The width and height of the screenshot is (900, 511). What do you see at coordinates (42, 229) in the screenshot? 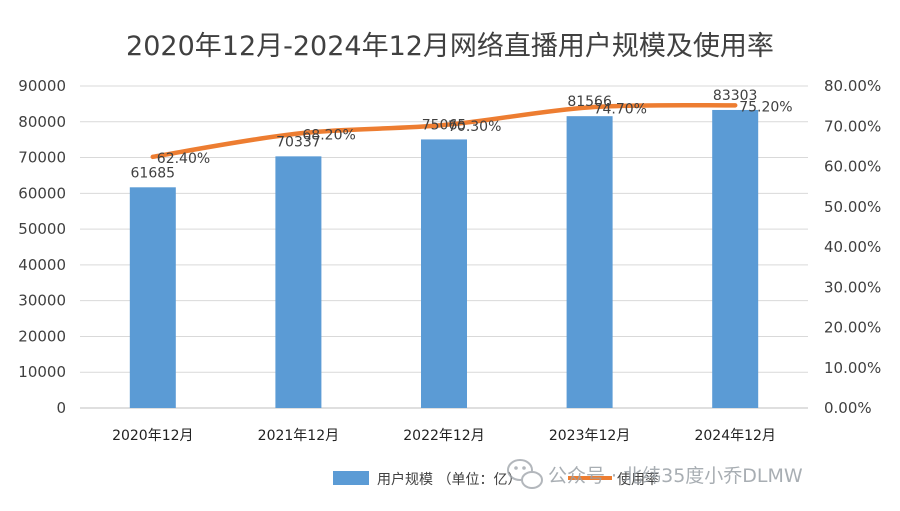
I see `left-tick-label: 50000` at bounding box center [42, 229].